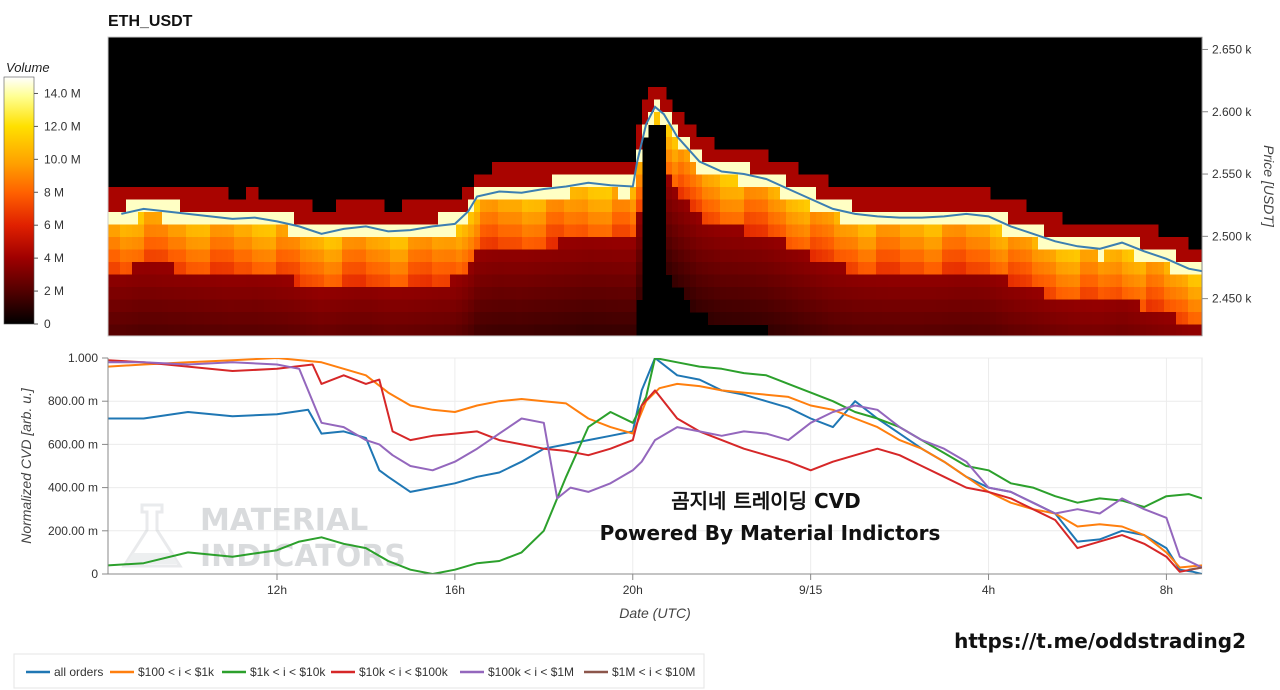 This screenshot has height=690, width=1280. I want to click on legend-label: $10k < i < $100k, so click(404, 672).